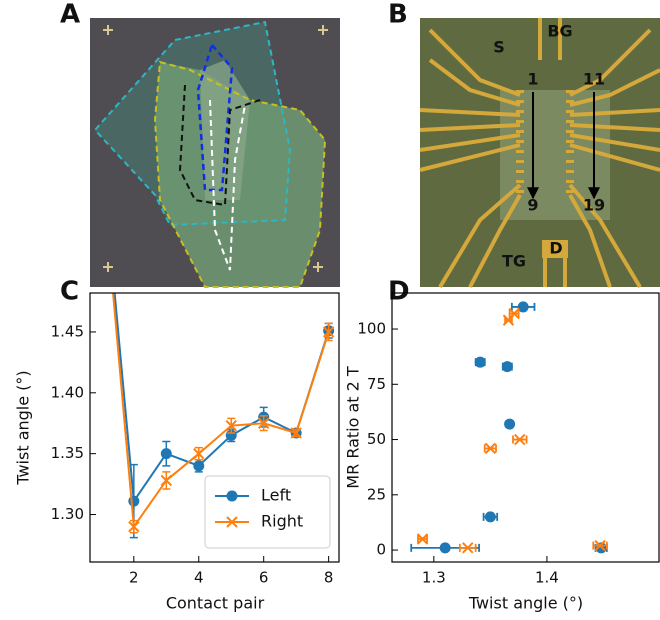 The width and height of the screenshot is (660, 620). Describe the element at coordinates (282, 521) in the screenshot. I see `legend-label: Right` at that location.